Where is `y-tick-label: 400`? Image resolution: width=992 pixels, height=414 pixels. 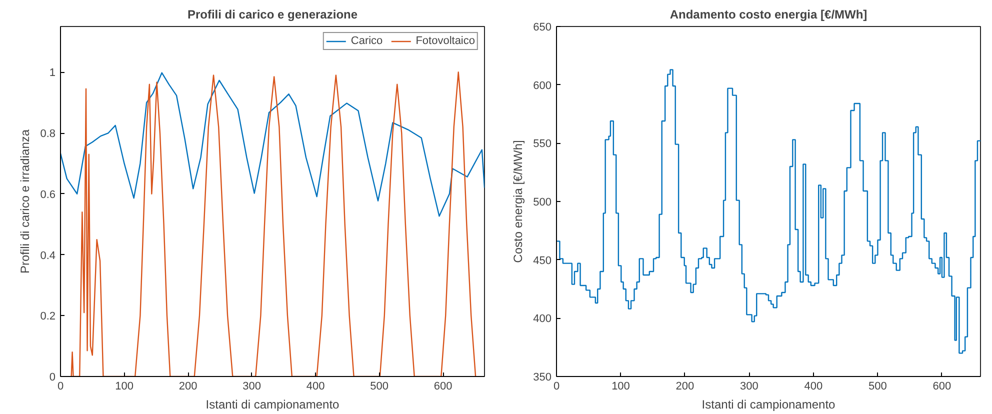 y-tick-label: 400 is located at coordinates (542, 319).